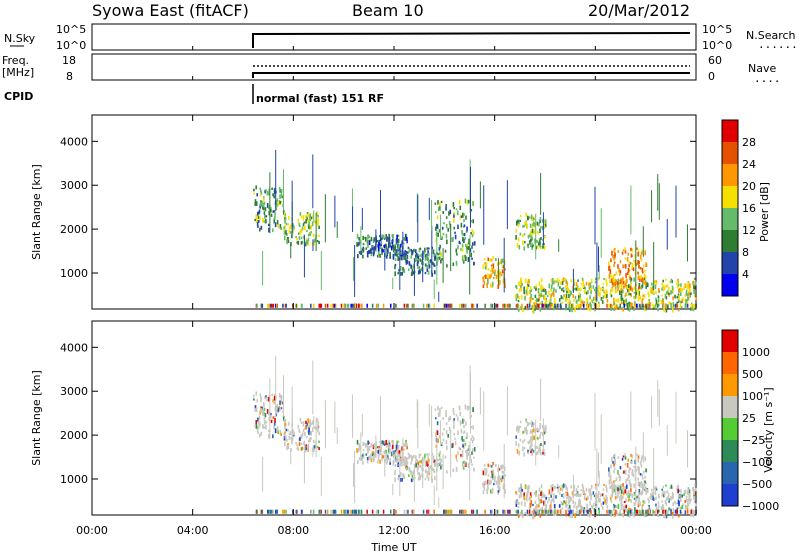  Describe the element at coordinates (730, 341) in the screenshot. I see `velocity-colorbar-segment` at that location.